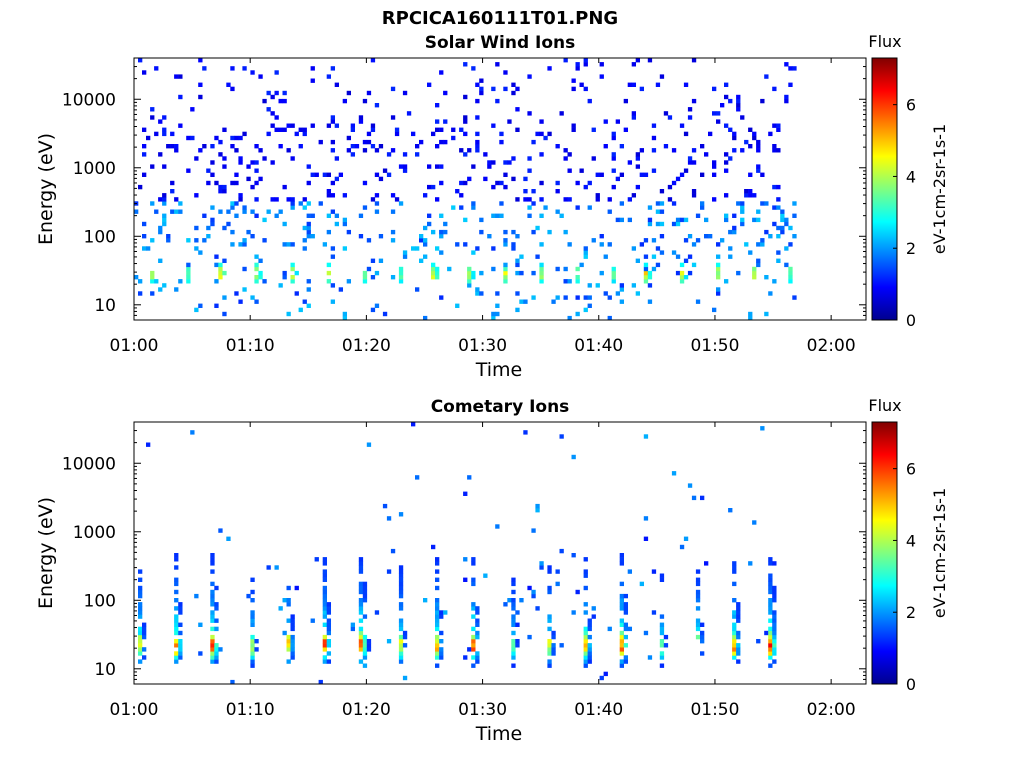 The height and width of the screenshot is (768, 1024). What do you see at coordinates (884, 189) in the screenshot?
I see `colorbar` at bounding box center [884, 189].